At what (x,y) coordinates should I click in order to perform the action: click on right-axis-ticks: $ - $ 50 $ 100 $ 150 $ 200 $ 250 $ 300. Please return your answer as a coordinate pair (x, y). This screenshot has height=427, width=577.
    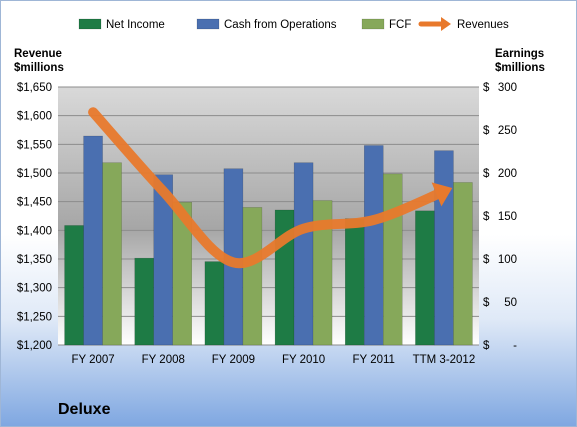
    Looking at the image, I should click on (500, 217).